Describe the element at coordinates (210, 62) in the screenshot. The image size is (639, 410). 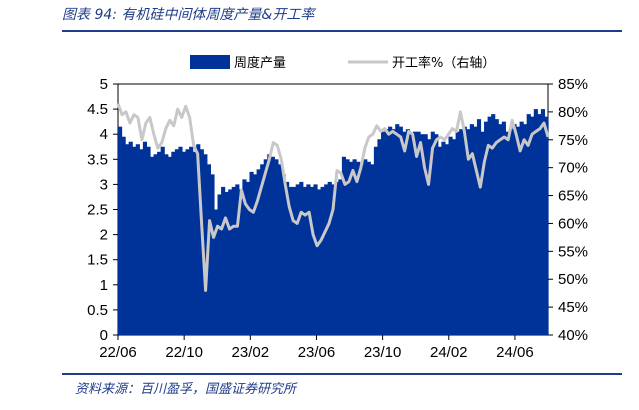
I see `legend-swatch-bar` at that location.